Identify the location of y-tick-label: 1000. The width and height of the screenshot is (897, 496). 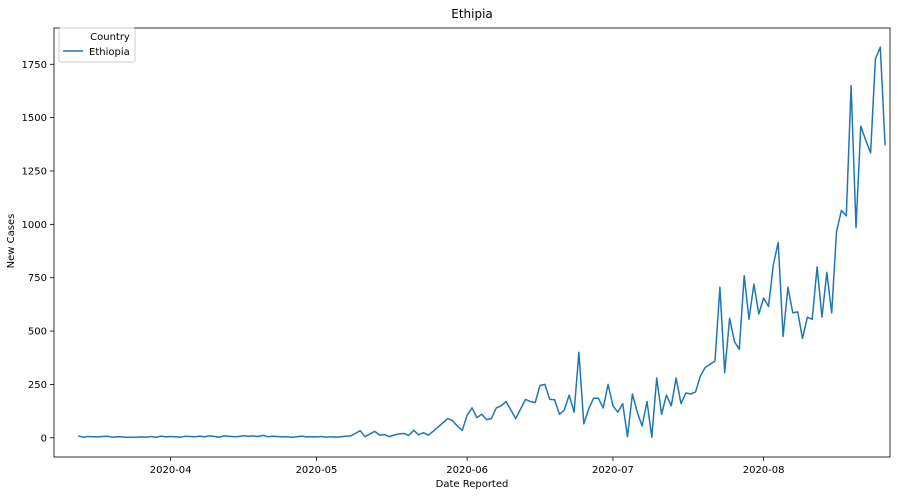
(34, 225).